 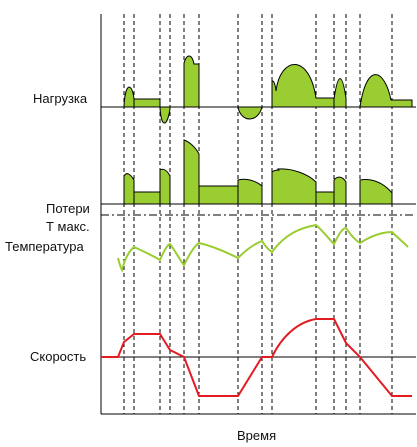 What do you see at coordinates (58, 356) in the screenshot?
I see `speed-label: Скорость` at bounding box center [58, 356].